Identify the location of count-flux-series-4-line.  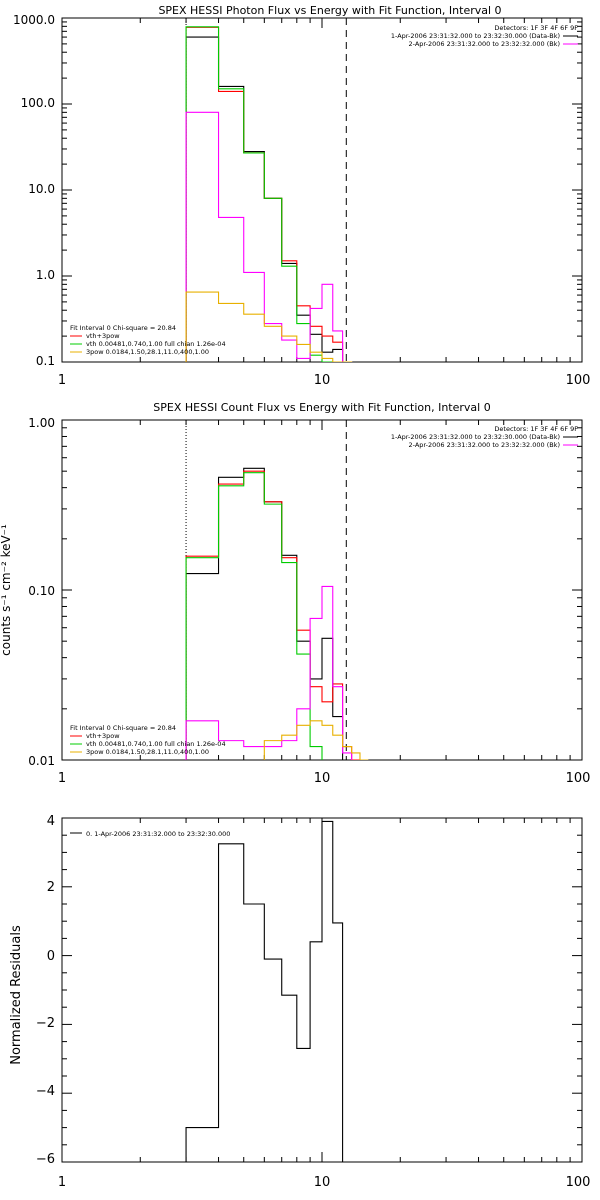
(316, 740).